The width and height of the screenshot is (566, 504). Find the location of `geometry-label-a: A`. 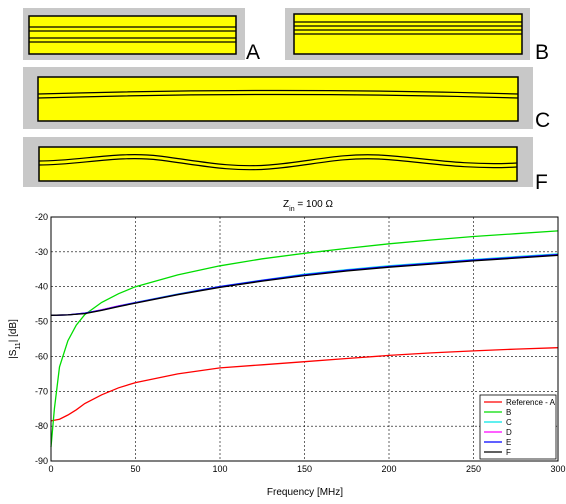

geometry-label-a: A is located at coordinates (253, 52).